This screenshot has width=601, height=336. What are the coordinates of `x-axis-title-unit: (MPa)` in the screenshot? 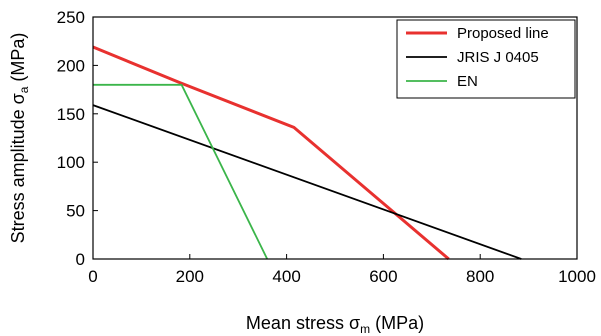 It's located at (397, 323).